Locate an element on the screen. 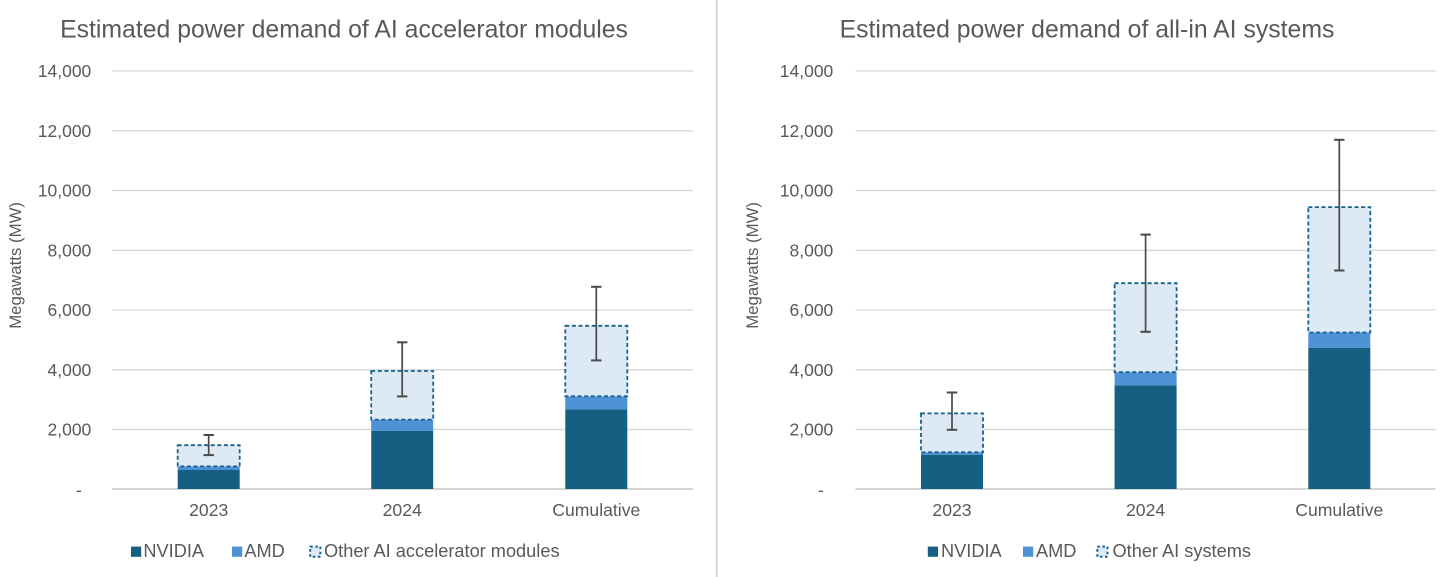 The height and width of the screenshot is (577, 1440). svg-text: Other AI accelerator modules is located at coordinates (442, 551).